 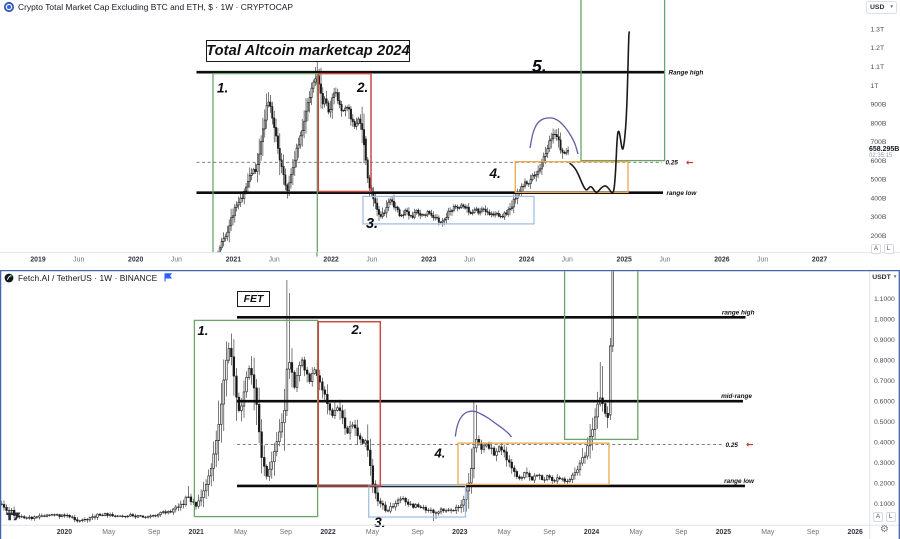 I want to click on level-label: mid-range, so click(x=736, y=396).